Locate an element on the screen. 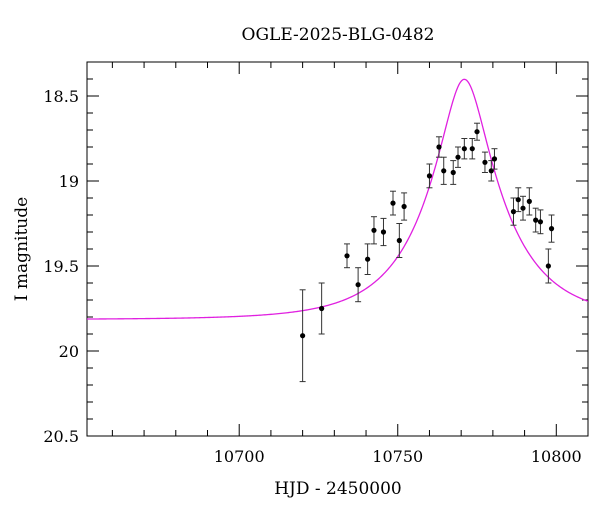  x-axis-label: HJD - 2450000 is located at coordinates (338, 489).